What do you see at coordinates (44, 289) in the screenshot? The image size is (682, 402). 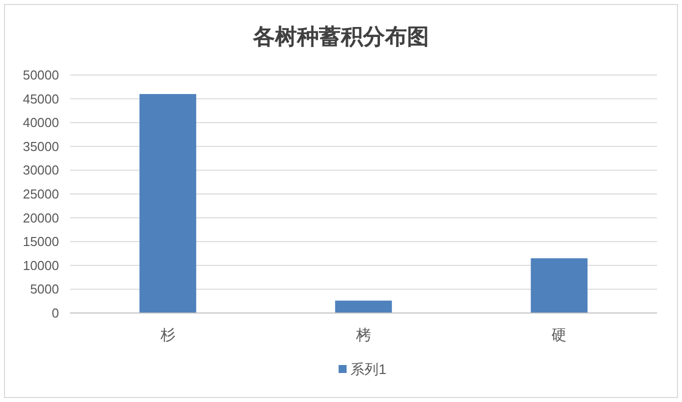 I see `ytick: 5000` at bounding box center [44, 289].